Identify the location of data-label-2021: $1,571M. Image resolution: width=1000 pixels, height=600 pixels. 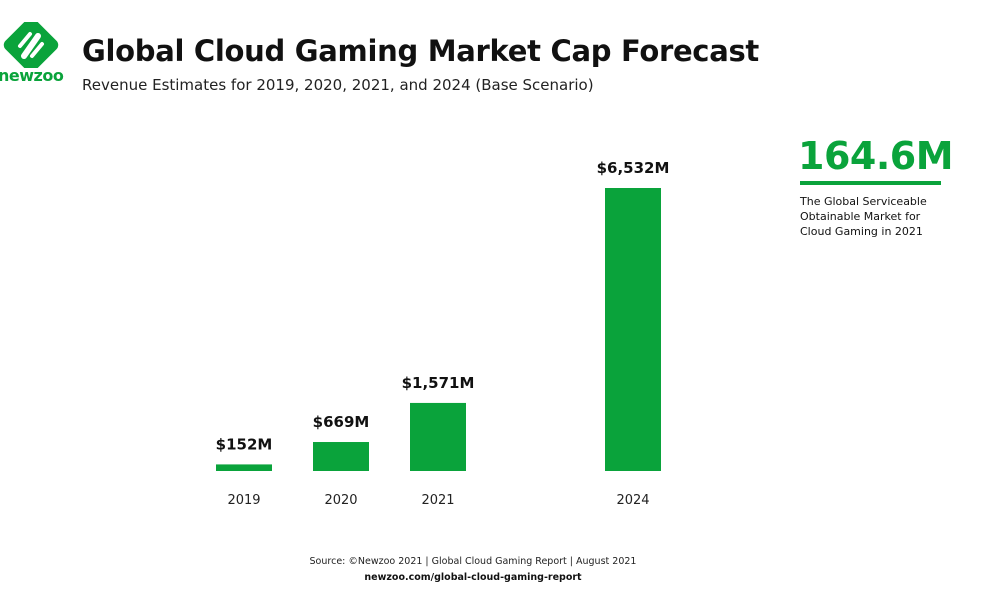
(438, 383).